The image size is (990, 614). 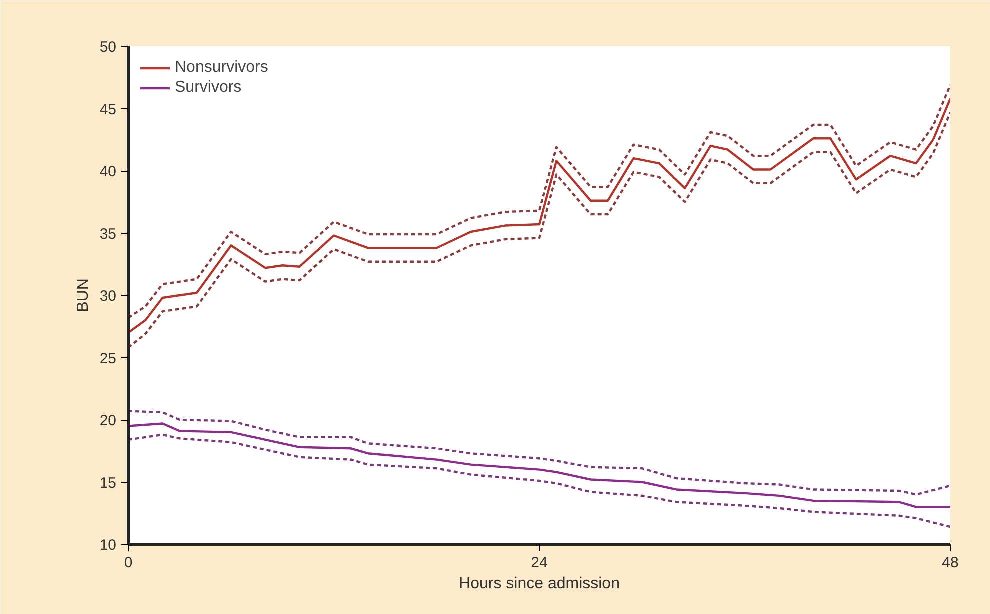 I want to click on x-tick-label: 0, so click(x=128, y=563).